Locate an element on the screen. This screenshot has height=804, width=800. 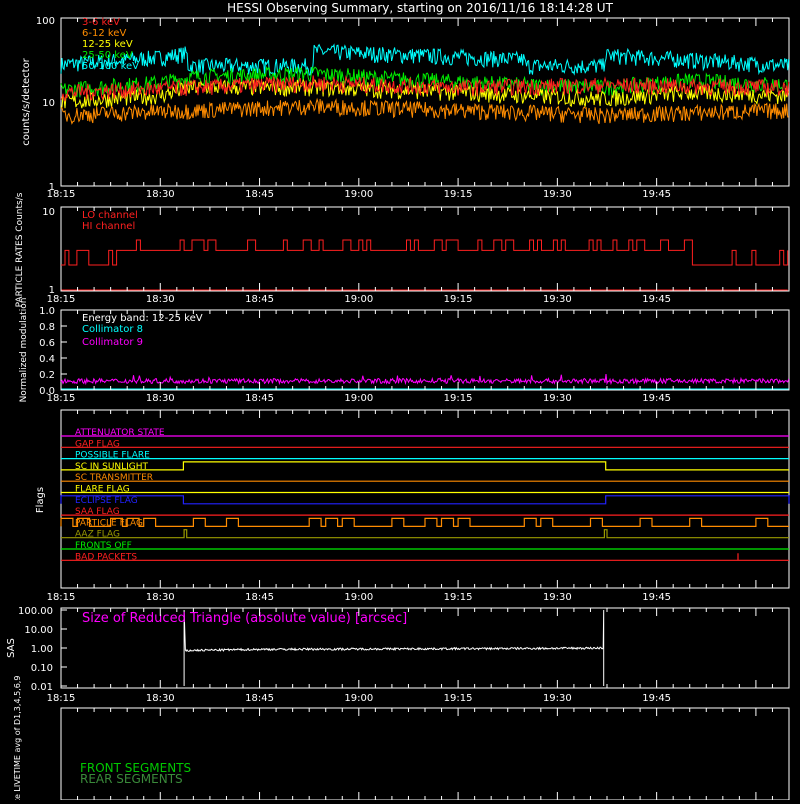
modulation-energy-band: Energy band: 12-25 keV is located at coordinates (142, 318).